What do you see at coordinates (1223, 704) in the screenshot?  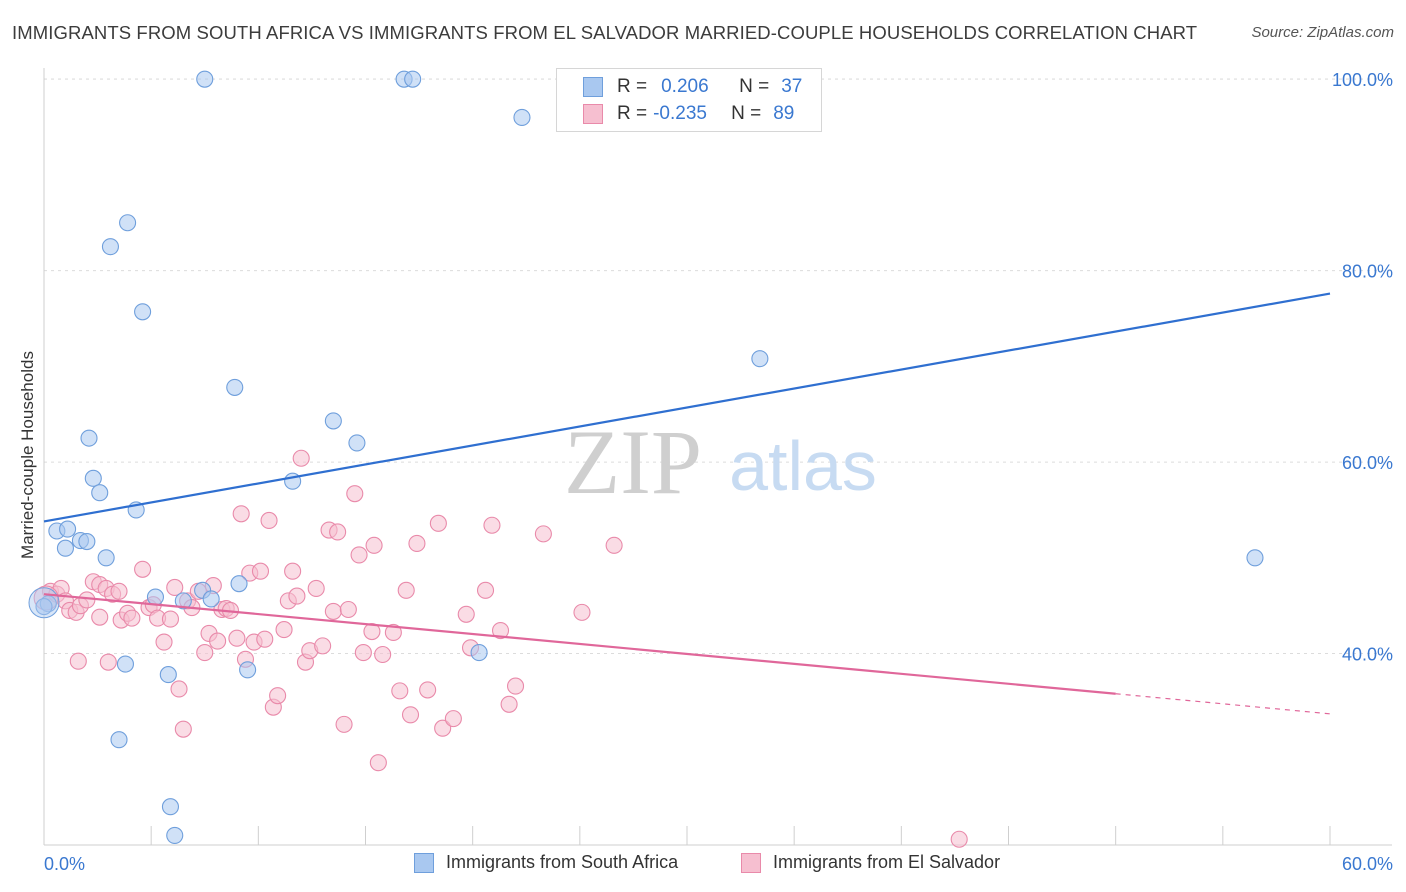 I see `el-salvador-trend-extension` at bounding box center [1223, 704].